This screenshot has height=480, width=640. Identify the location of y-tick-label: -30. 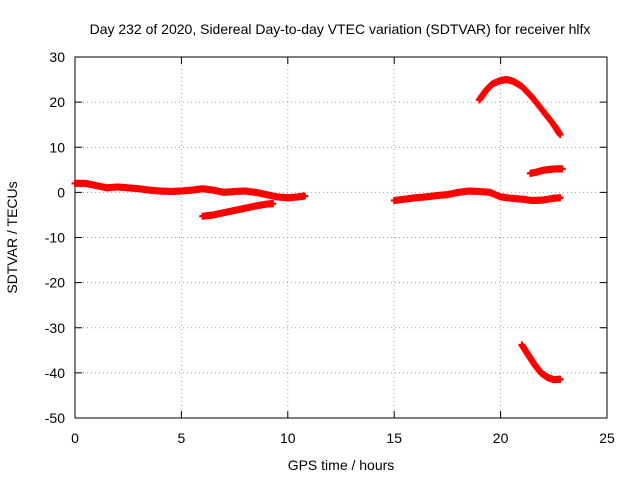
(55, 328).